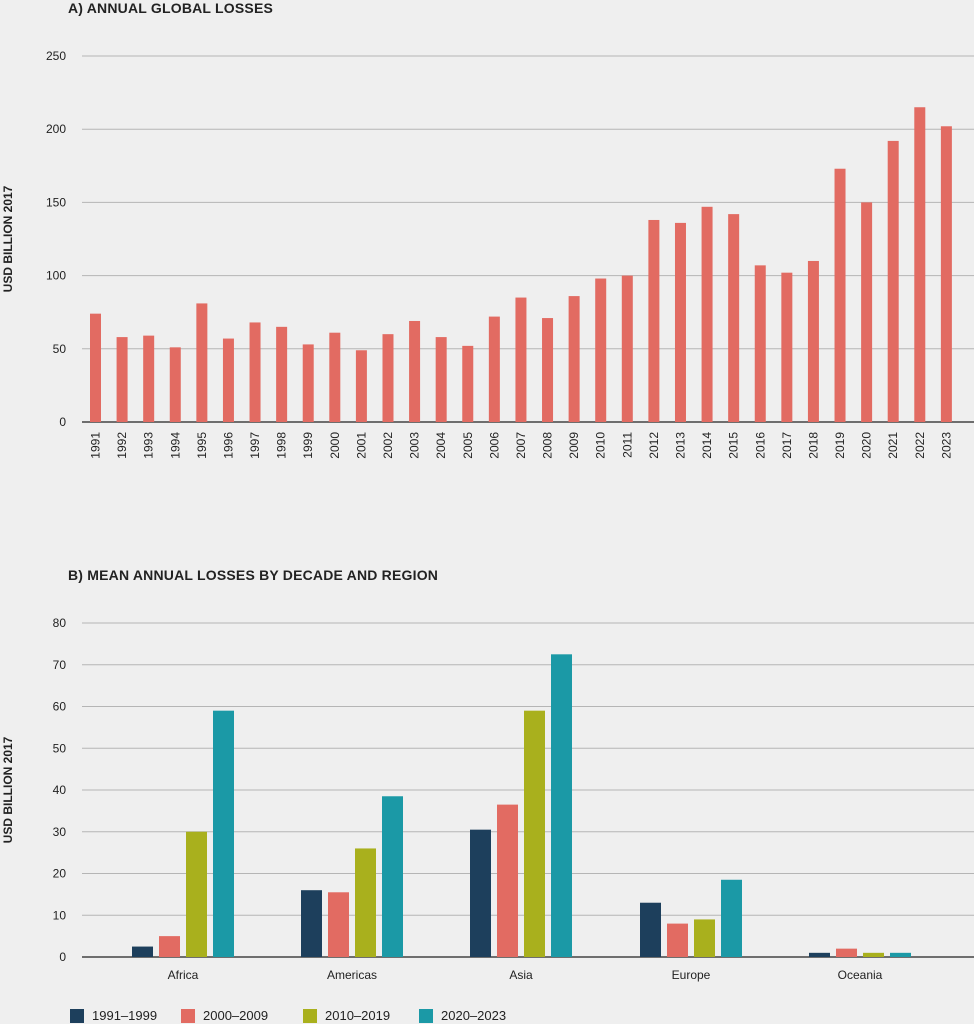 This screenshot has height=1024, width=974. Describe the element at coordinates (358, 1015) in the screenshot. I see `legend-label: 2010–2019` at that location.